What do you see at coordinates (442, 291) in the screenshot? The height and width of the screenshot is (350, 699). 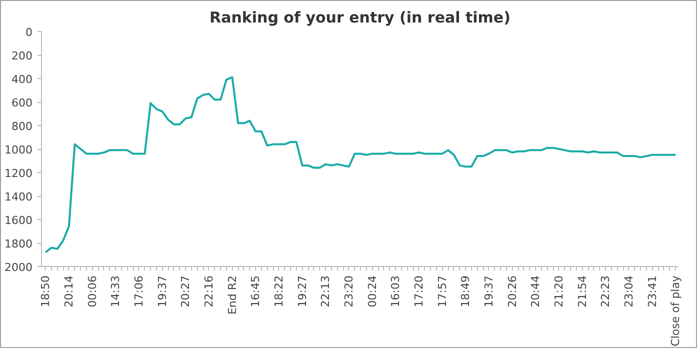 I see `x-tick-label: 17:57` at bounding box center [442, 291].